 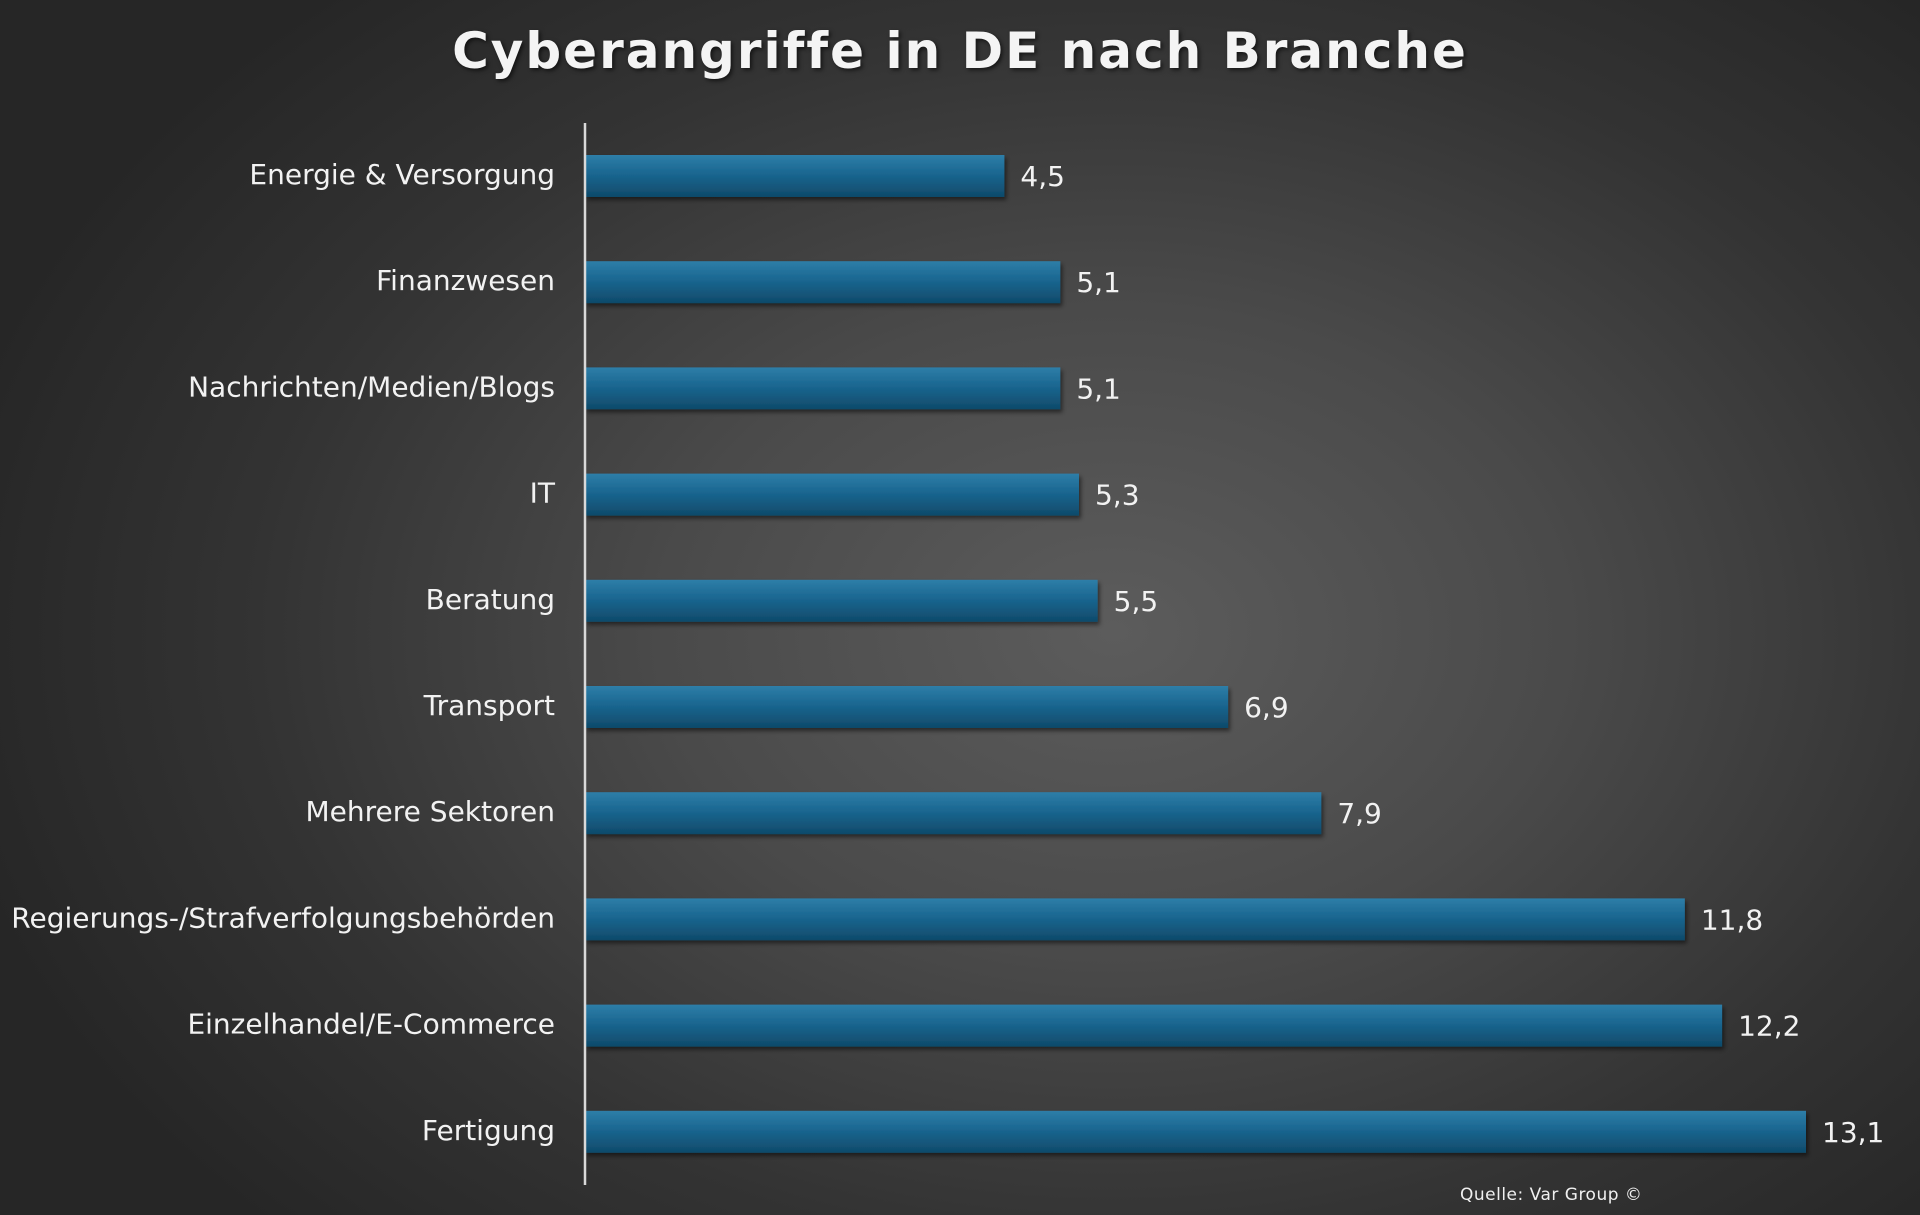 What do you see at coordinates (1098, 282) in the screenshot?
I see `value-label-1: 5,1` at bounding box center [1098, 282].